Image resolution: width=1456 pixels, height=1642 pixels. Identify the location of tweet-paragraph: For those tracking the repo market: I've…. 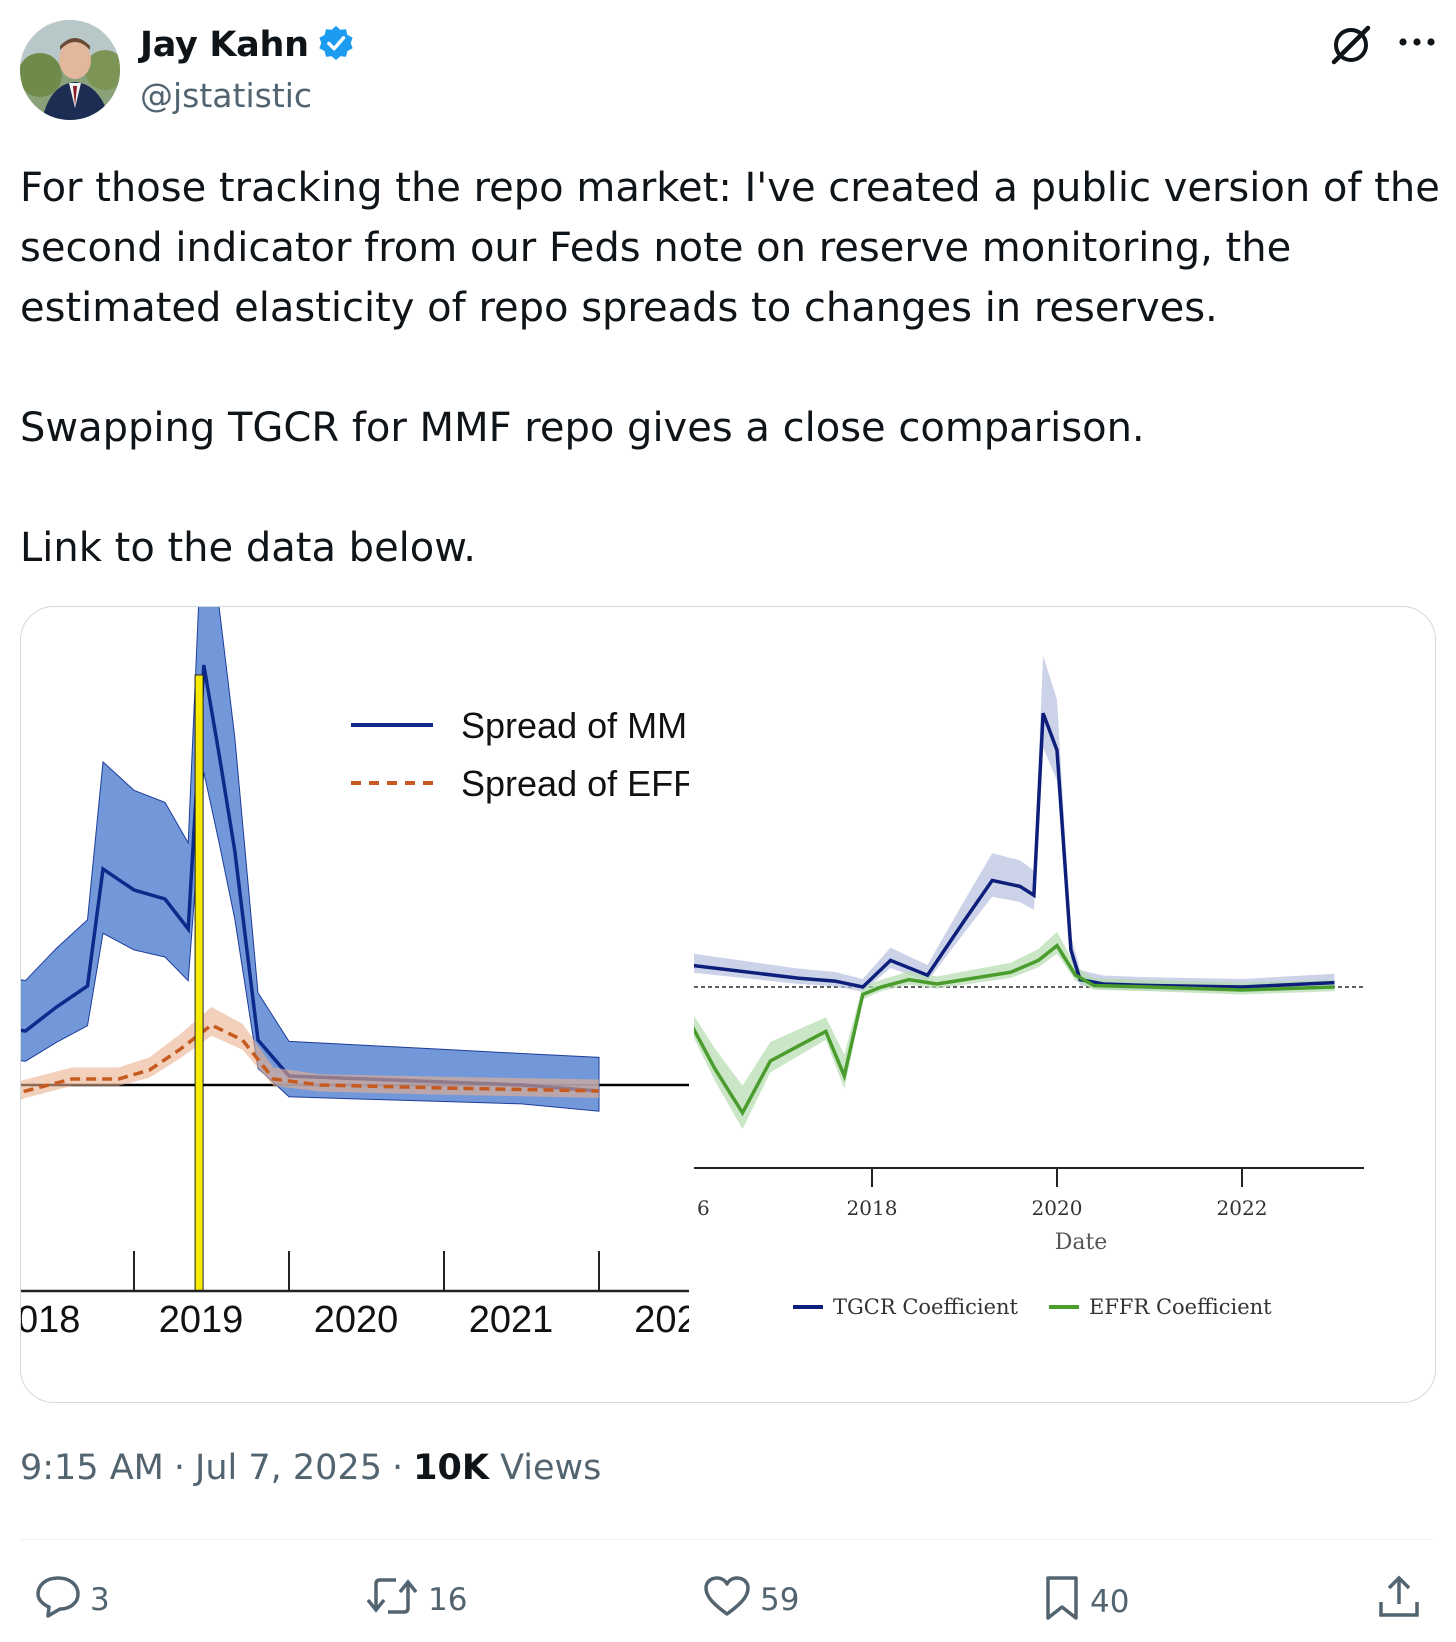
(730, 248).